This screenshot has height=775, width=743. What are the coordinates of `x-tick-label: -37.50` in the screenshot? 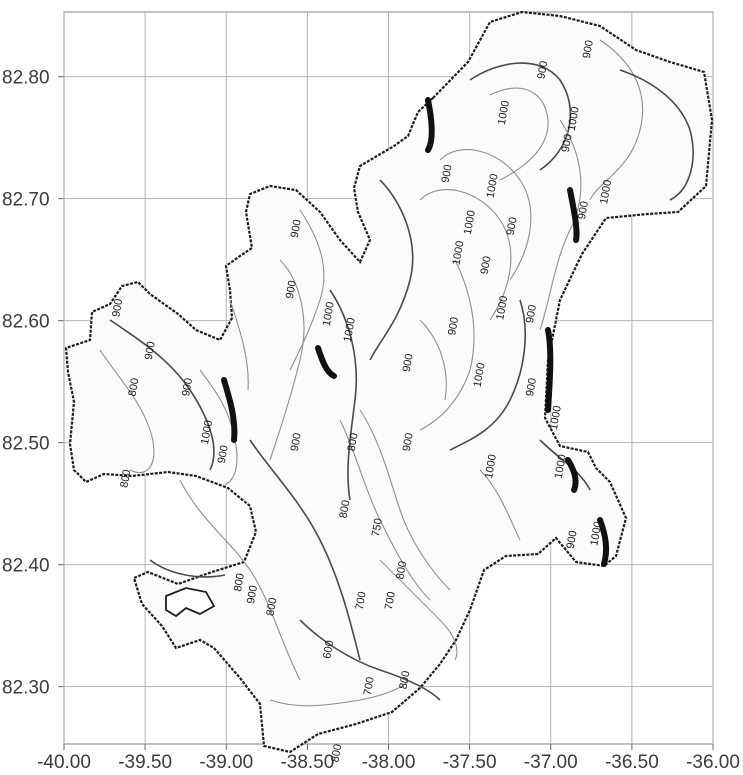 It's located at (470, 762).